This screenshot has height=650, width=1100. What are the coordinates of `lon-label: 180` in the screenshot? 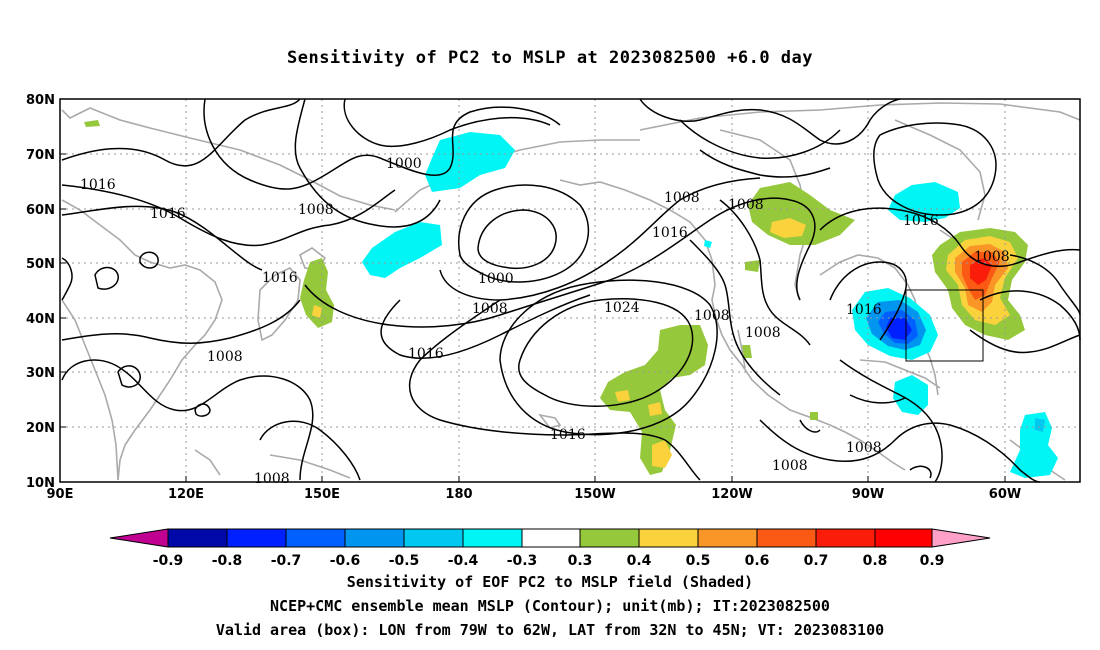 It's located at (458, 494).